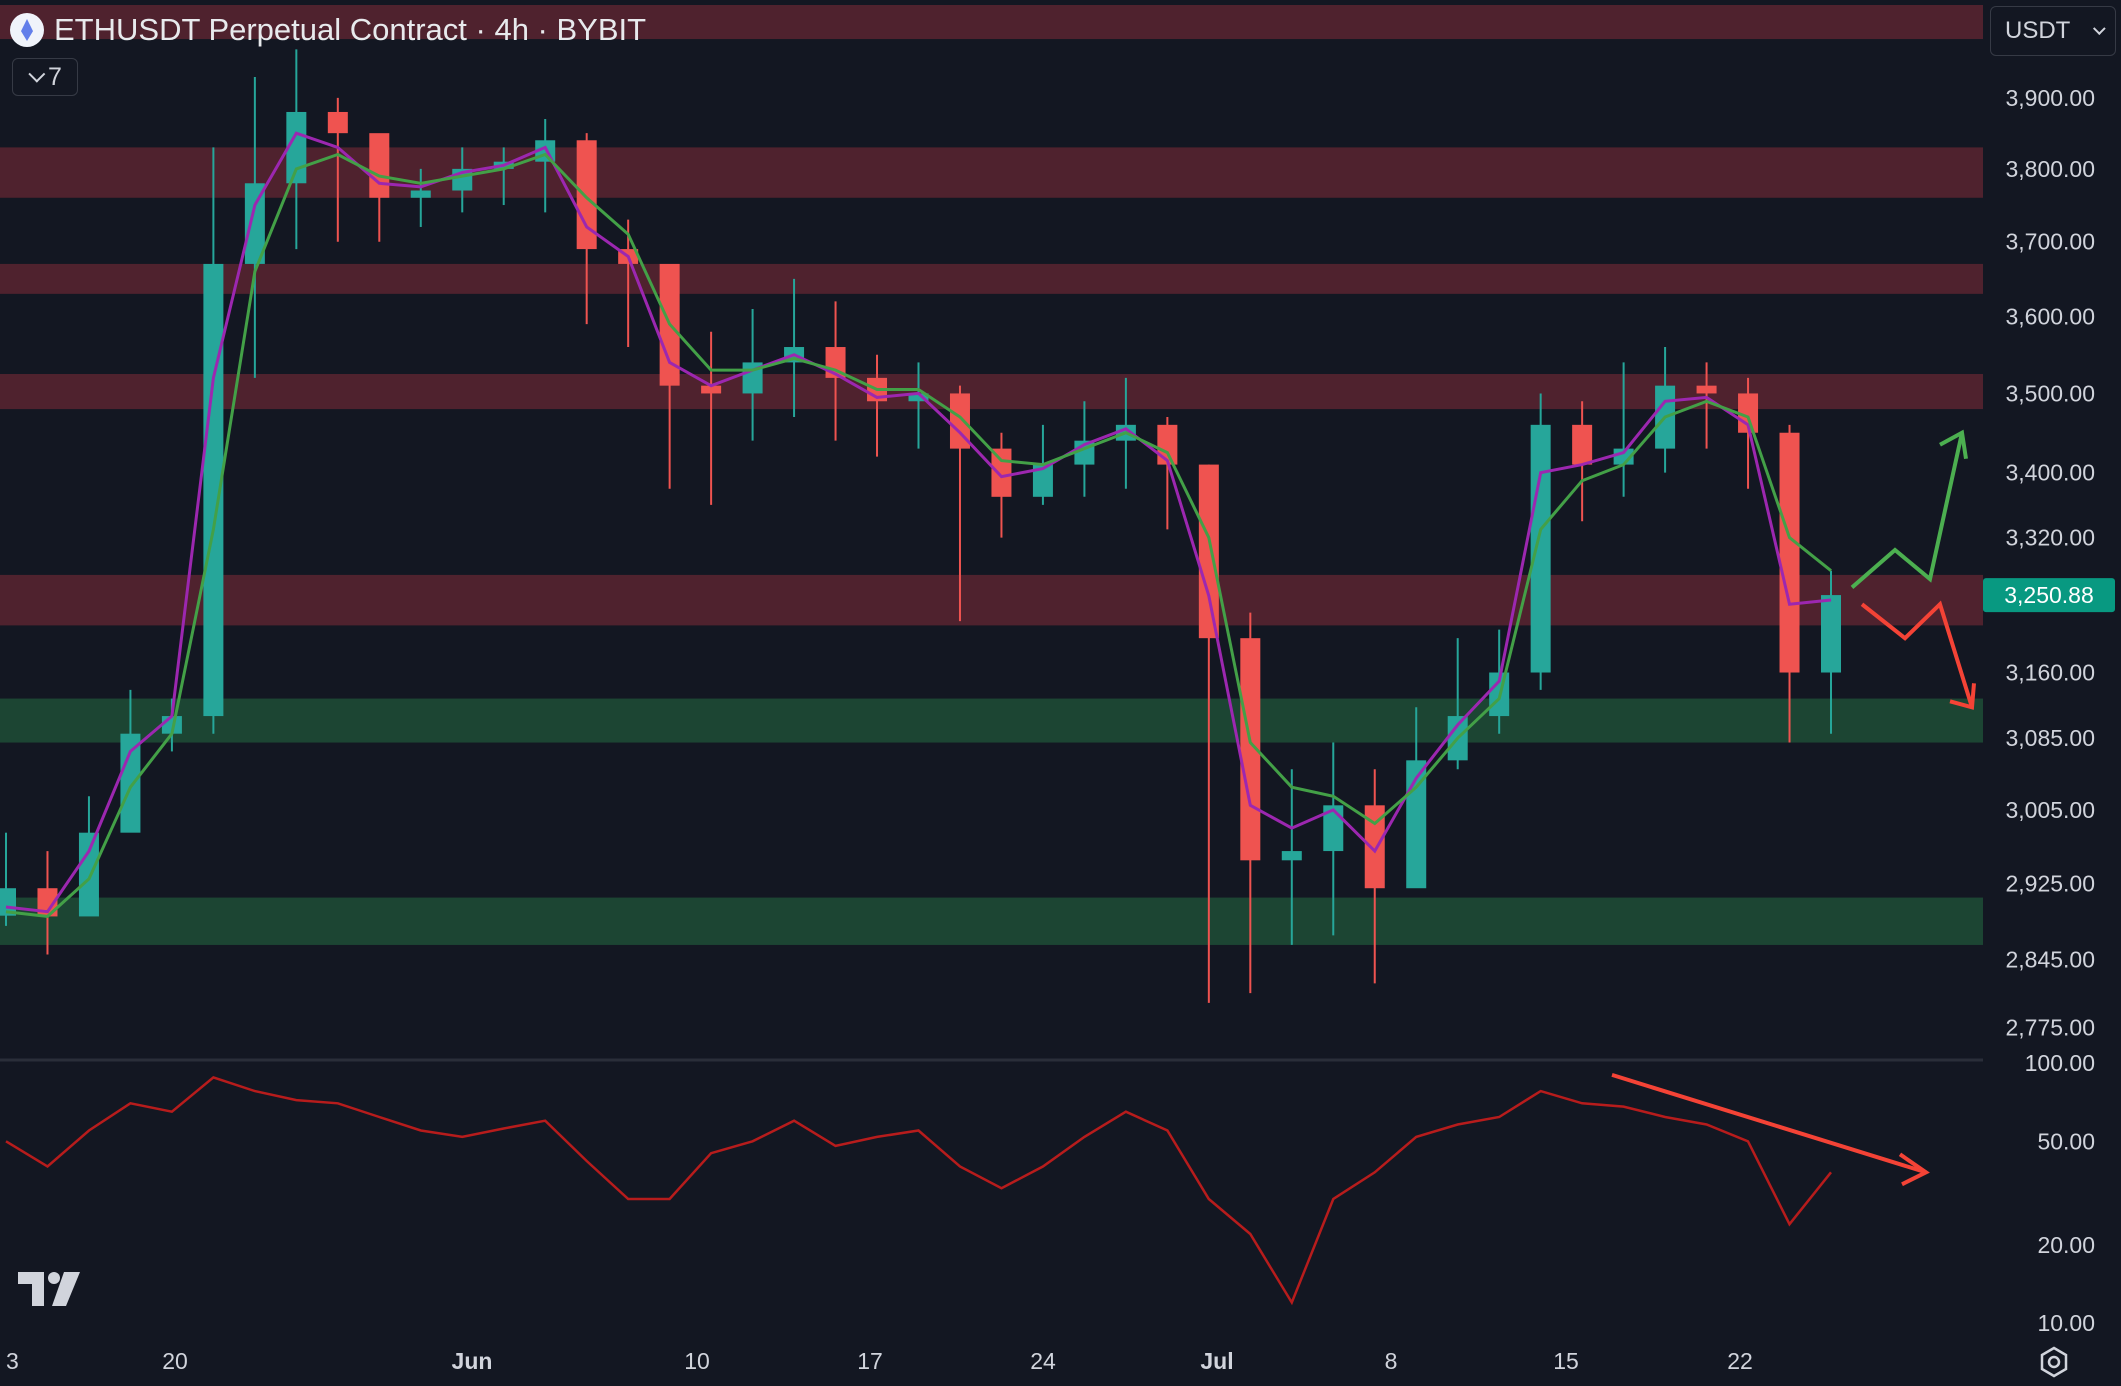 The image size is (2121, 1386). I want to click on time-axis-label: 15, so click(1566, 1361).